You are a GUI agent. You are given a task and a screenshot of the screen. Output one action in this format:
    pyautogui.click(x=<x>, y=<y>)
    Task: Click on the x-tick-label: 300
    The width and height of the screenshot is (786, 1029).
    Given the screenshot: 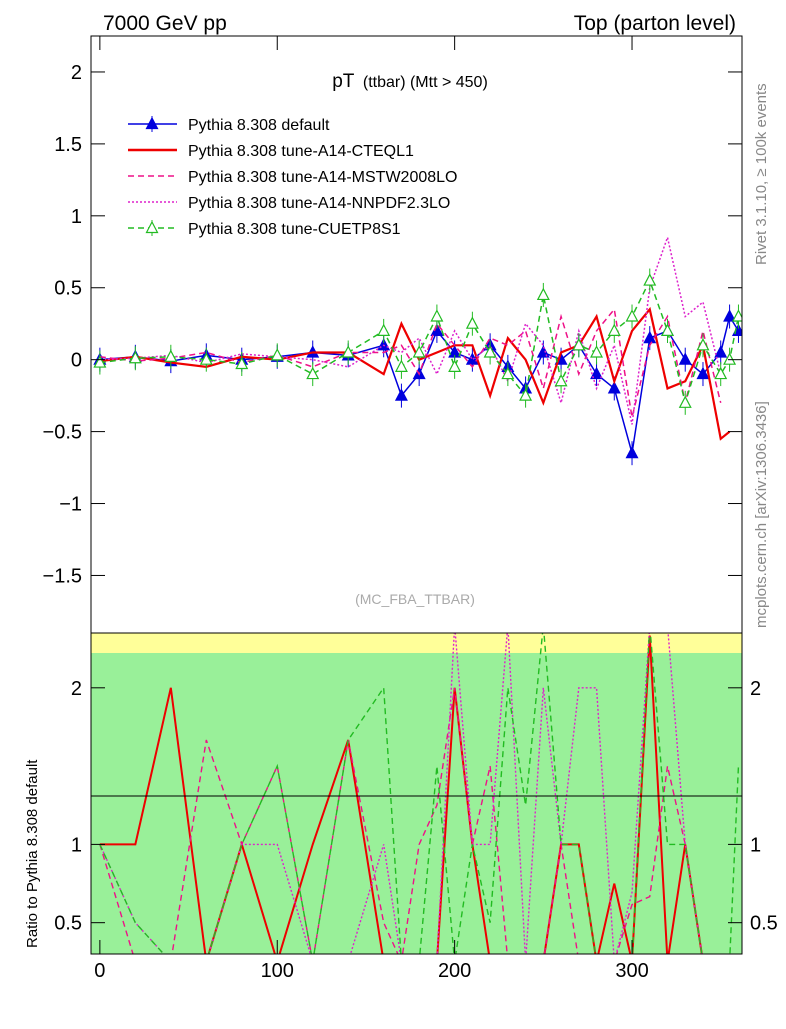 What is the action you would take?
    pyautogui.click(x=631, y=971)
    